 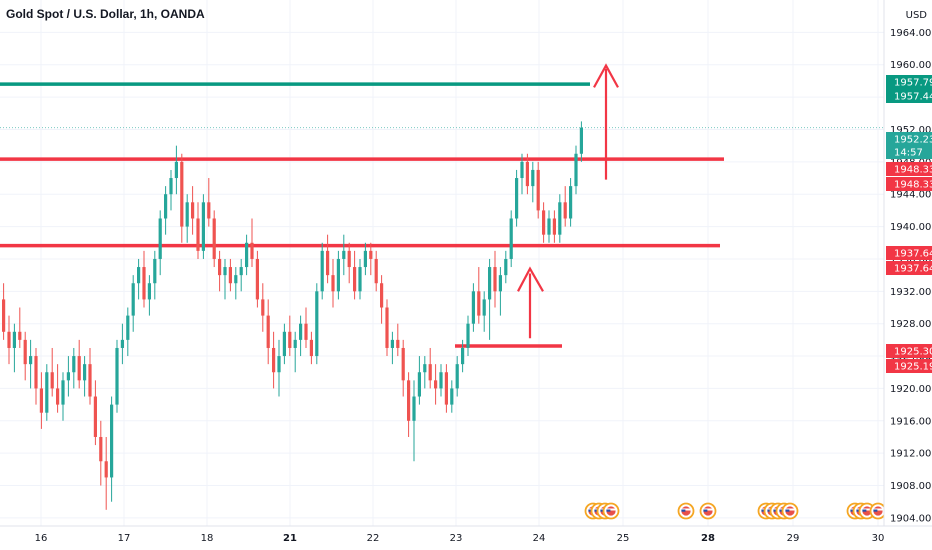 I want to click on price-badge: 1937.642, so click(x=909, y=253).